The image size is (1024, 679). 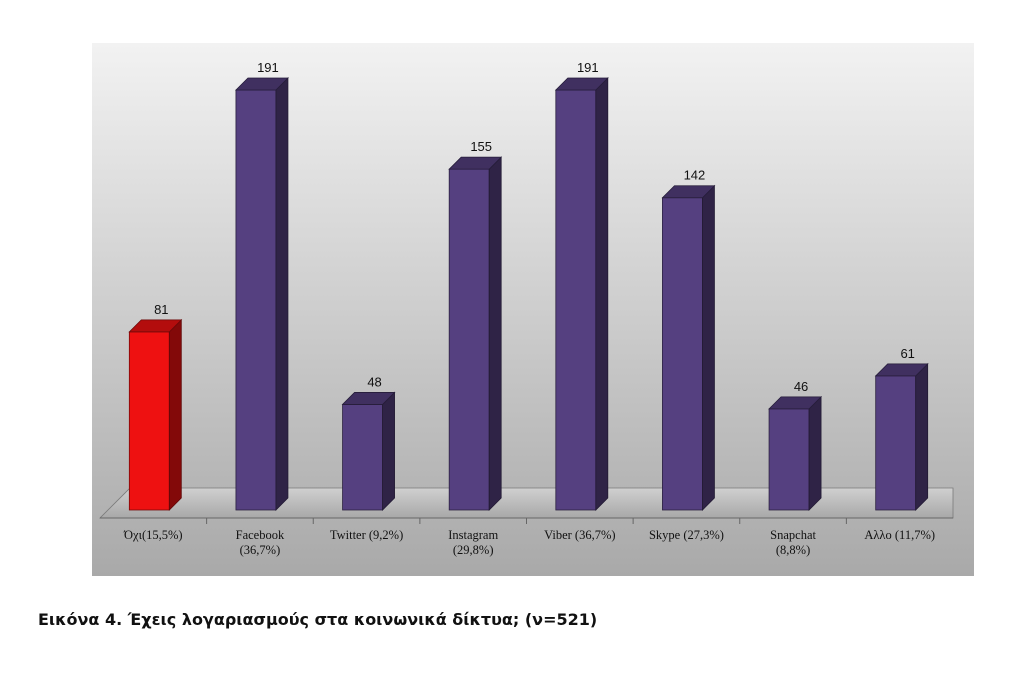 What do you see at coordinates (801, 386) in the screenshot?
I see `value-label-6: 46` at bounding box center [801, 386].